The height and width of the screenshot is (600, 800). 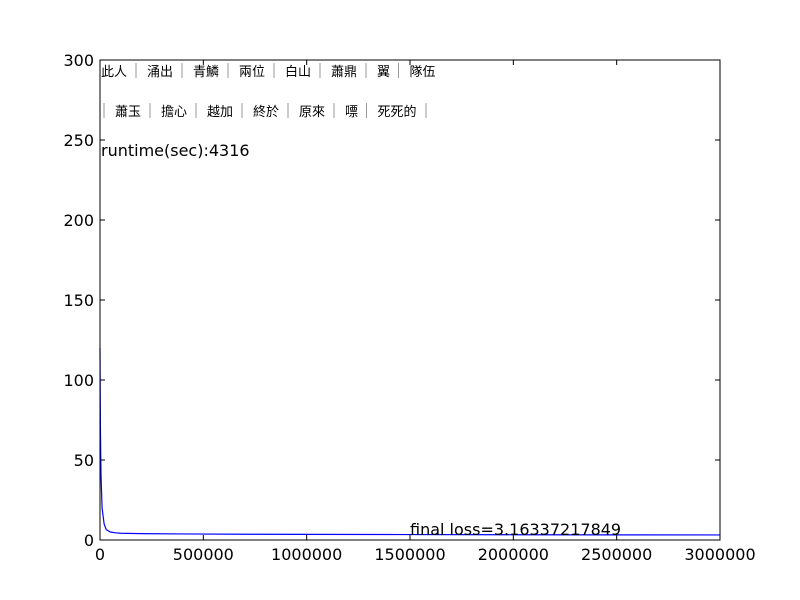 I want to click on runtime-annotation: runtime(sec):4316, so click(x=175, y=150).